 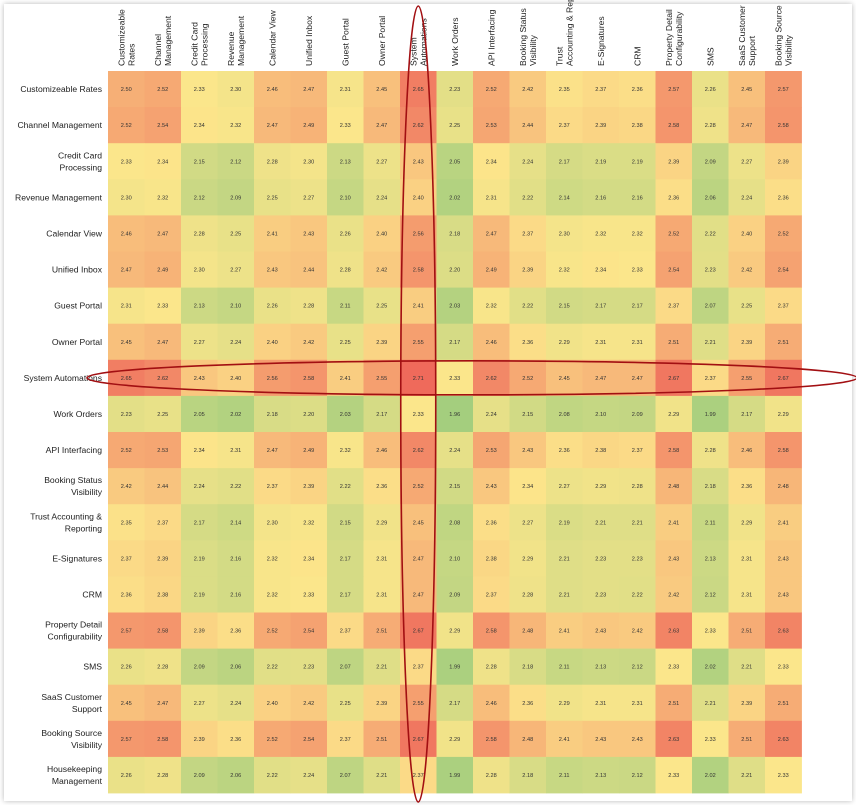 What do you see at coordinates (162, 704) in the screenshot?
I see `cell-value-label: 2.47` at bounding box center [162, 704].